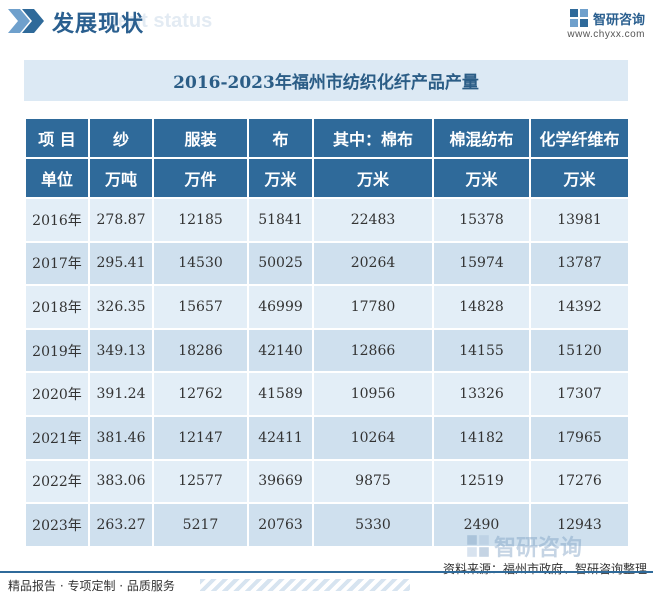 The height and width of the screenshot is (595, 653). I want to click on table-cell: 41589, so click(280, 394).